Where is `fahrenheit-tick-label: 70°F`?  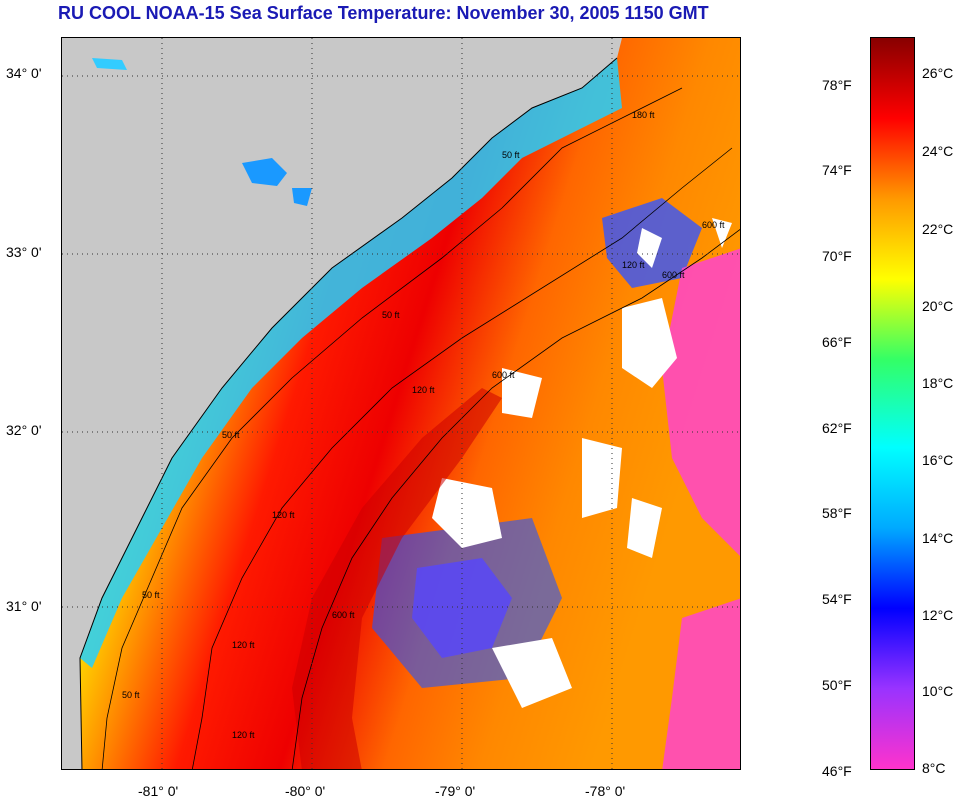 fahrenheit-tick-label: 70°F is located at coordinates (837, 256).